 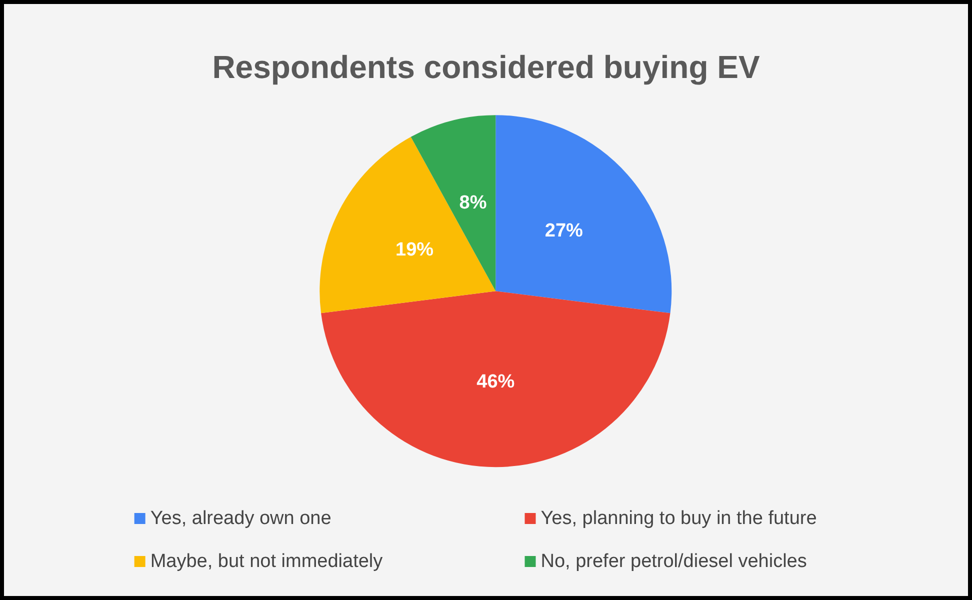 I want to click on data-label: 27%, so click(x=564, y=231).